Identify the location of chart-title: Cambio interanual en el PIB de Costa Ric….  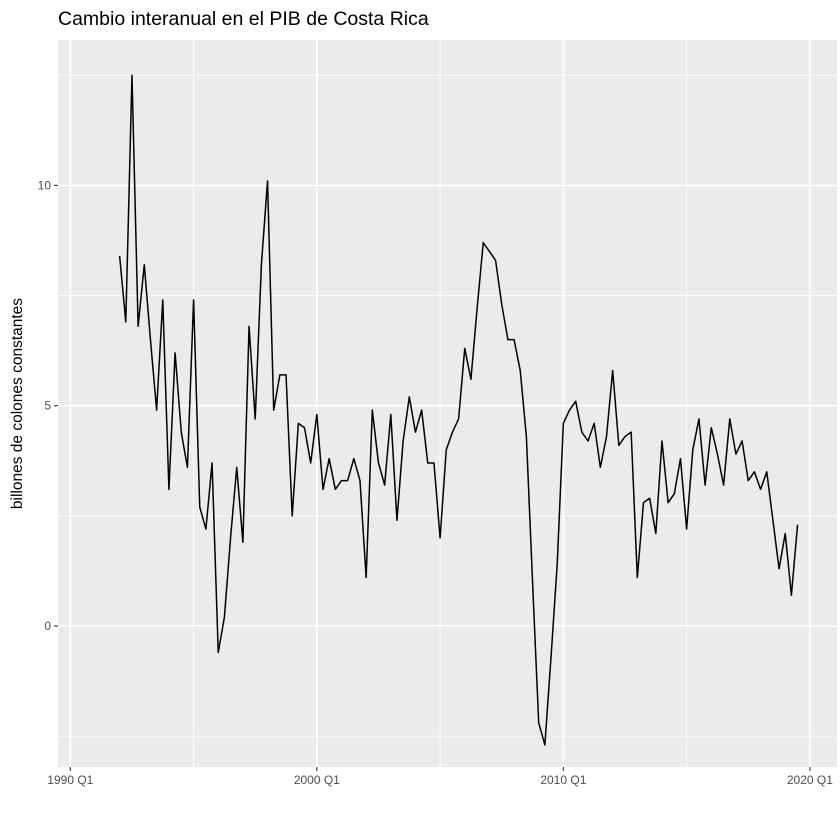
(243, 19).